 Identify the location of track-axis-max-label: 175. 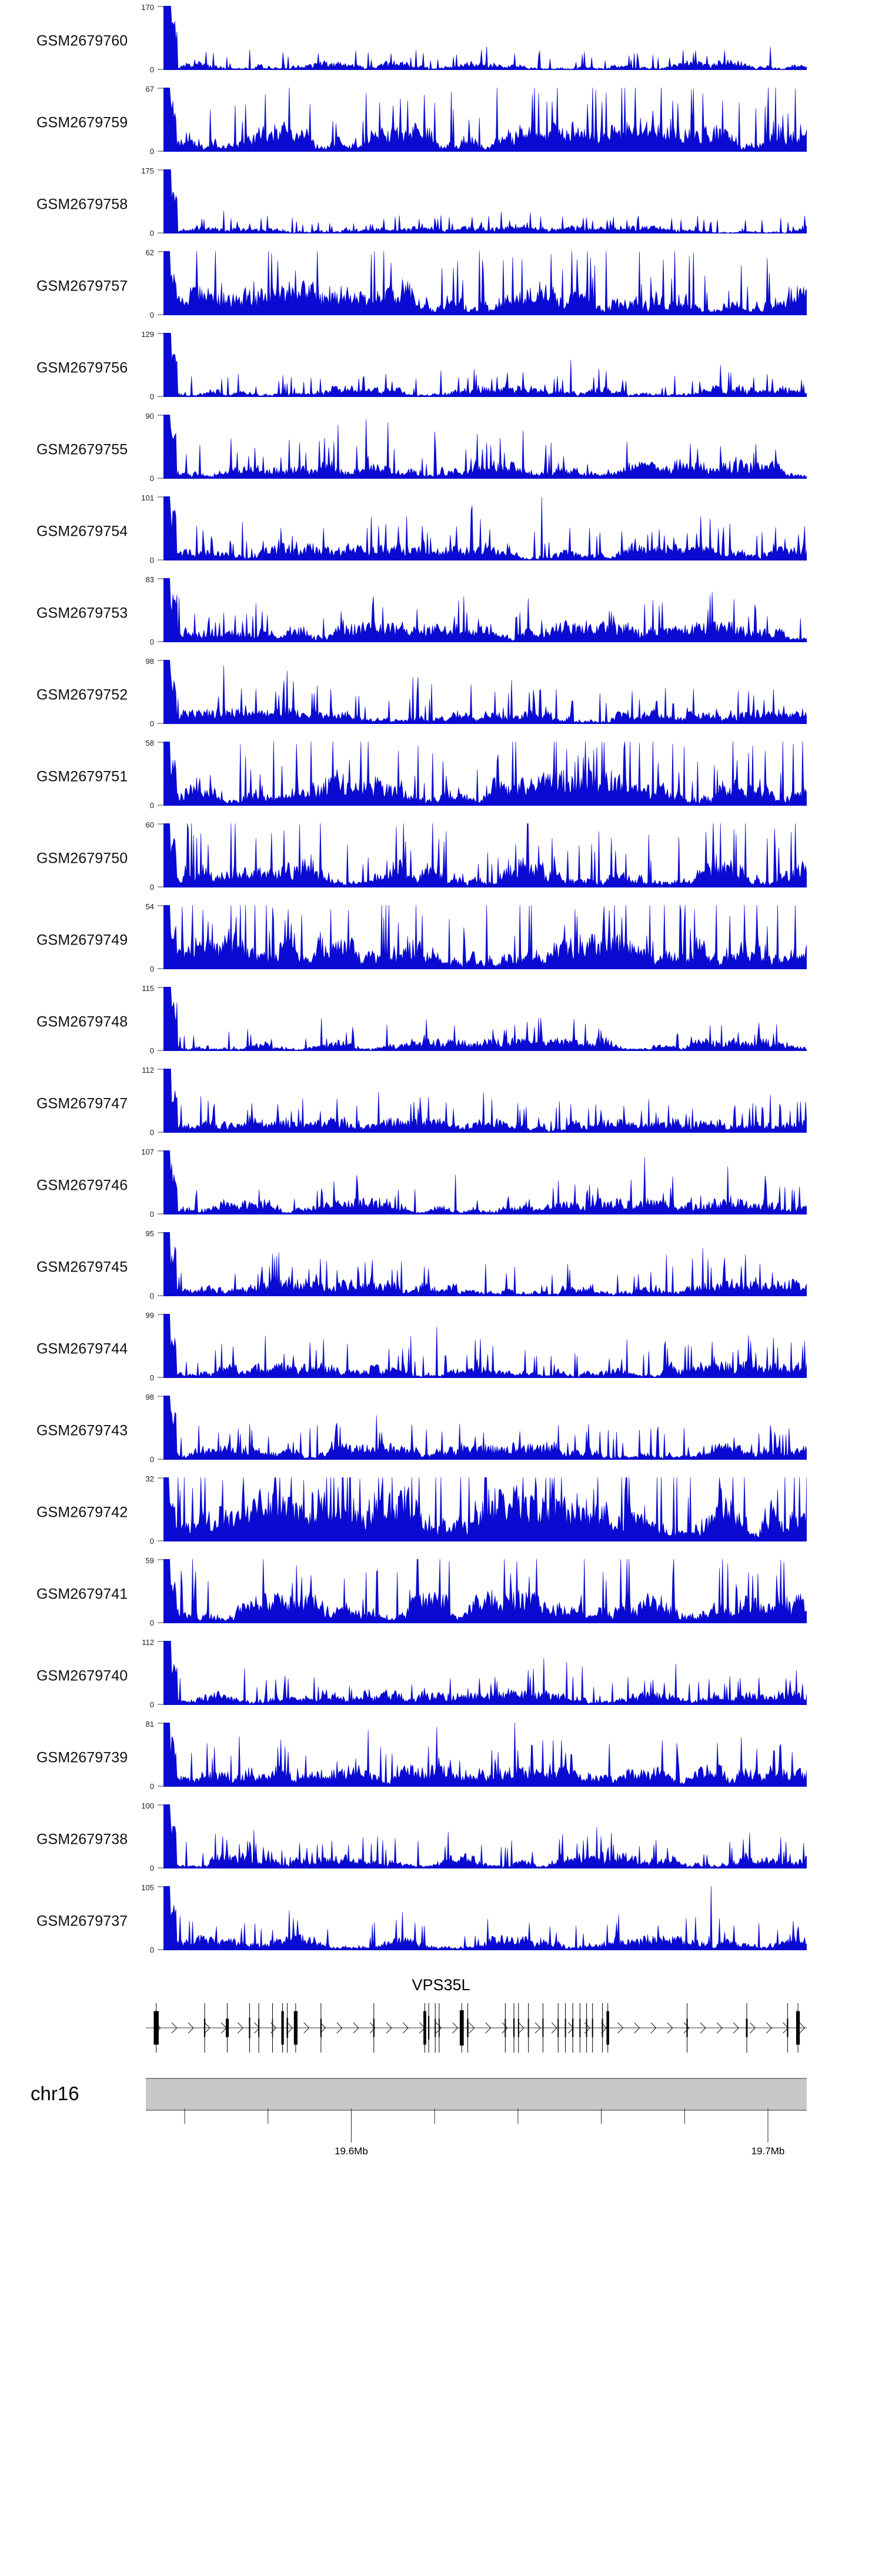
(147, 170).